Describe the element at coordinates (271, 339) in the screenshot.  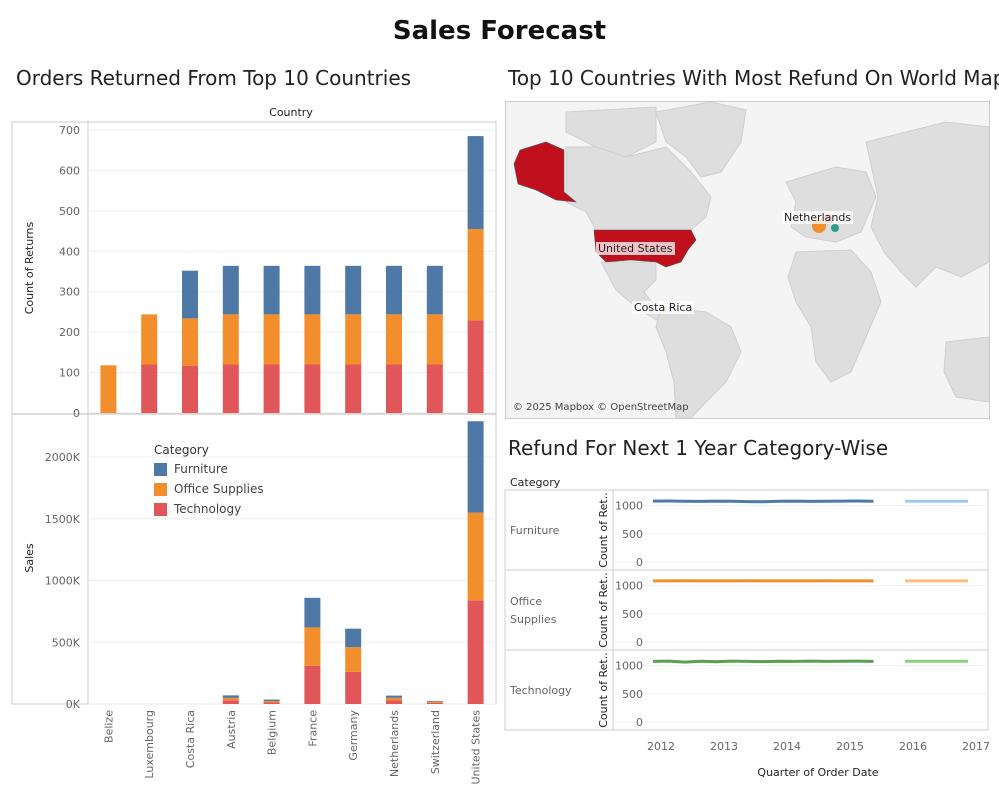
I see `returns-bar-belgium-office-supplies` at that location.